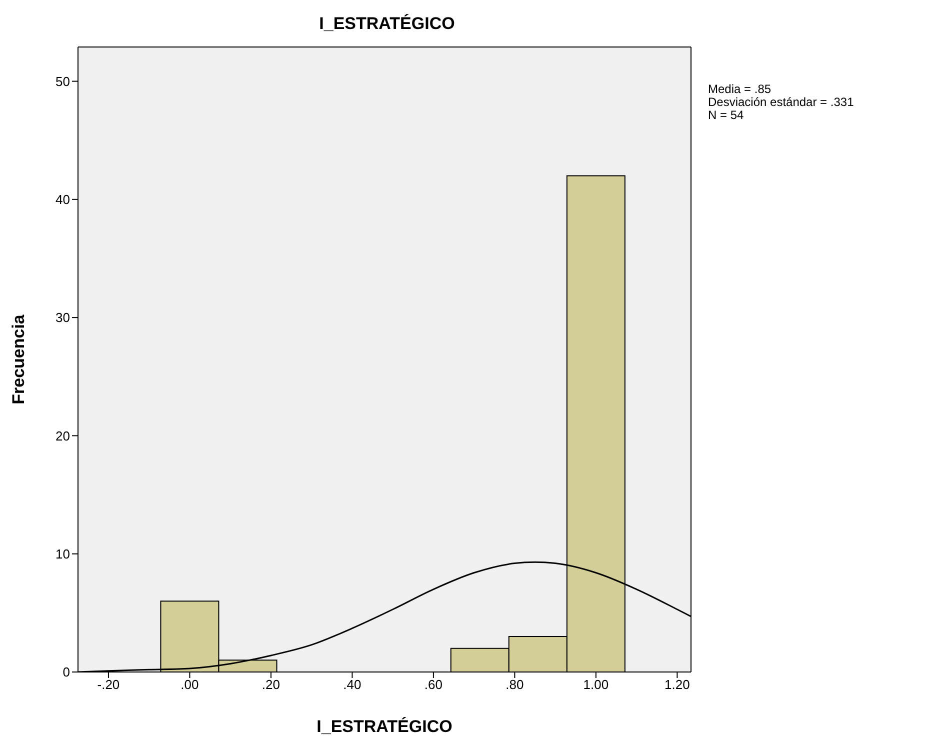  Describe the element at coordinates (352, 684) in the screenshot. I see `x-tick-label: .40` at that location.